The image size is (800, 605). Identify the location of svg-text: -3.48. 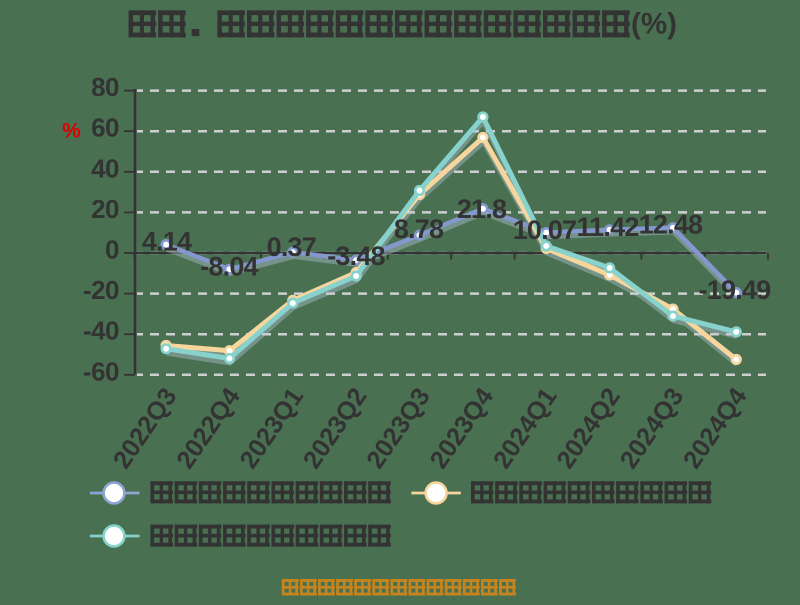
(356, 256).